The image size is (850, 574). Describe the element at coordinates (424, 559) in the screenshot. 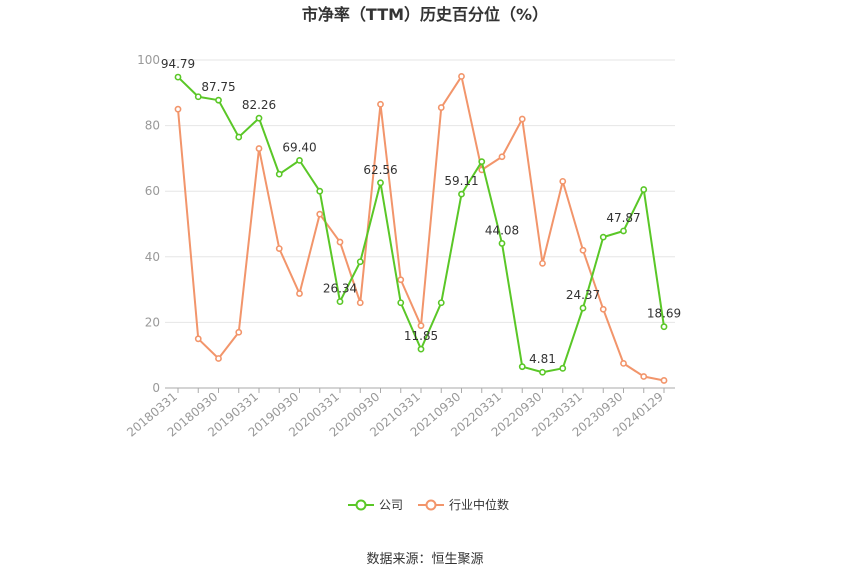

I see `source-note: 数据来源：恒生聚源` at that location.